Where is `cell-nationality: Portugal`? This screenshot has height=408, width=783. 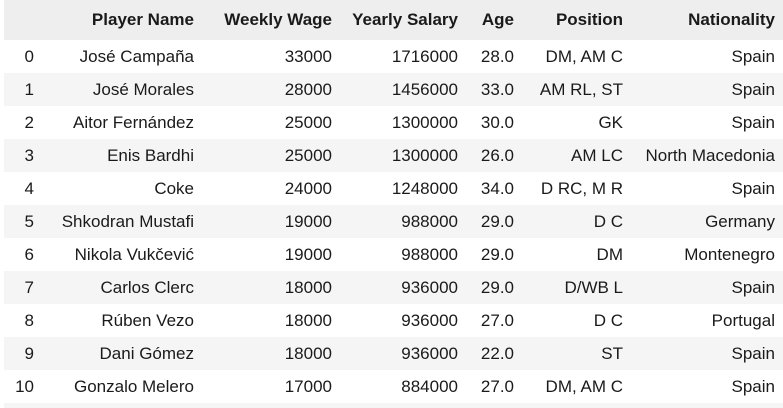
cell-nationality: Portugal is located at coordinates (743, 320).